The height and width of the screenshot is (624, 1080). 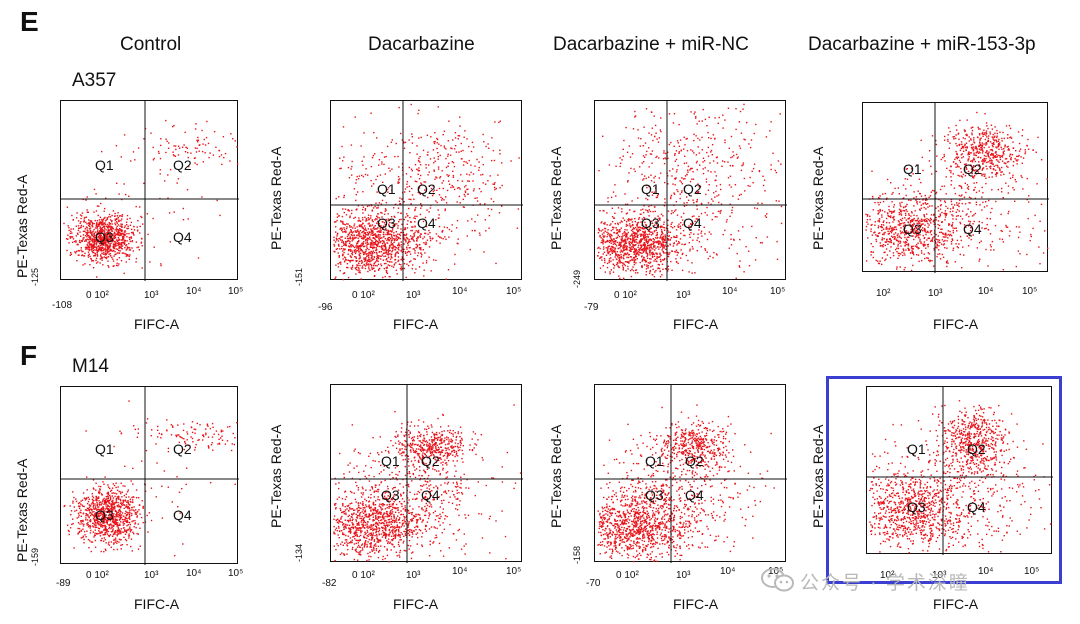 I want to click on quadrant-label-q3: Q3, so click(x=386, y=223).